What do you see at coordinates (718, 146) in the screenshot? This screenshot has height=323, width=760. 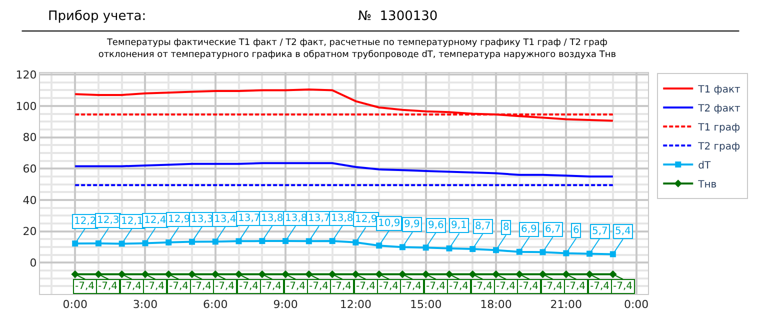 I see `legend-label: Т2 граф` at bounding box center [718, 146].